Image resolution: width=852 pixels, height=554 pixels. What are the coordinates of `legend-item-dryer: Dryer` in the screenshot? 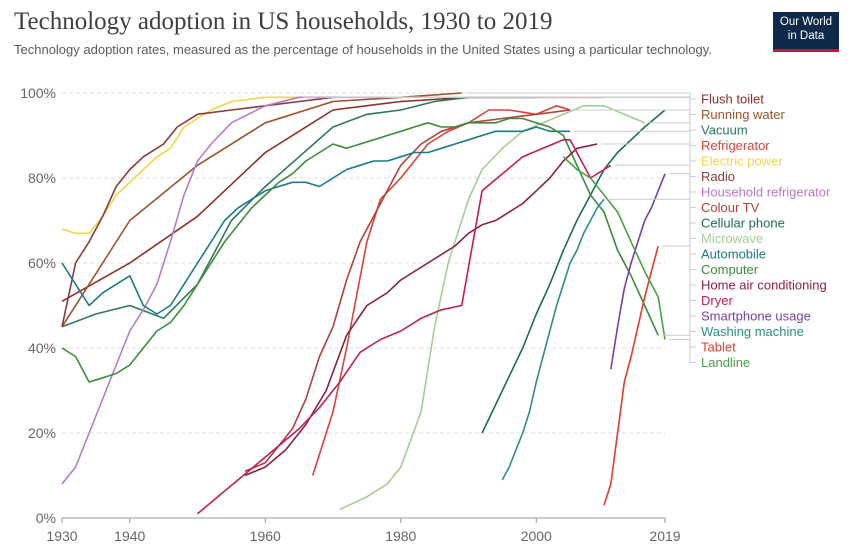 It's located at (717, 300).